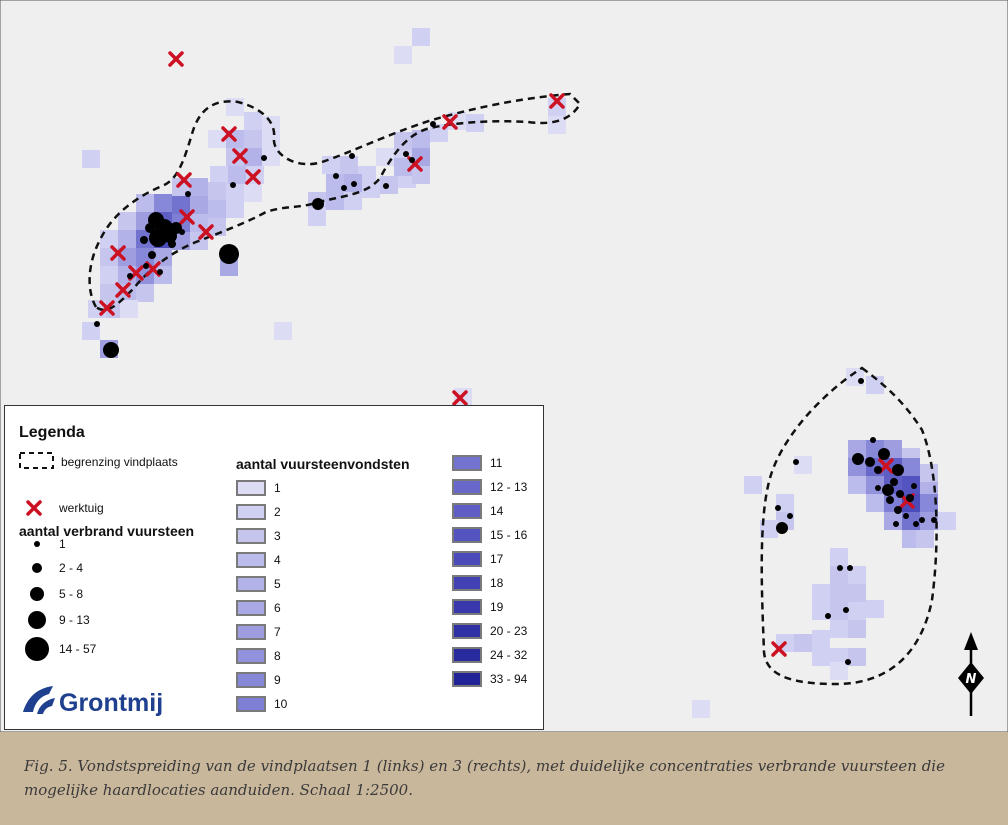 This screenshot has width=1008, height=825. What do you see at coordinates (71, 568) in the screenshot?
I see `burnt-class-label: 2 - 4` at bounding box center [71, 568].